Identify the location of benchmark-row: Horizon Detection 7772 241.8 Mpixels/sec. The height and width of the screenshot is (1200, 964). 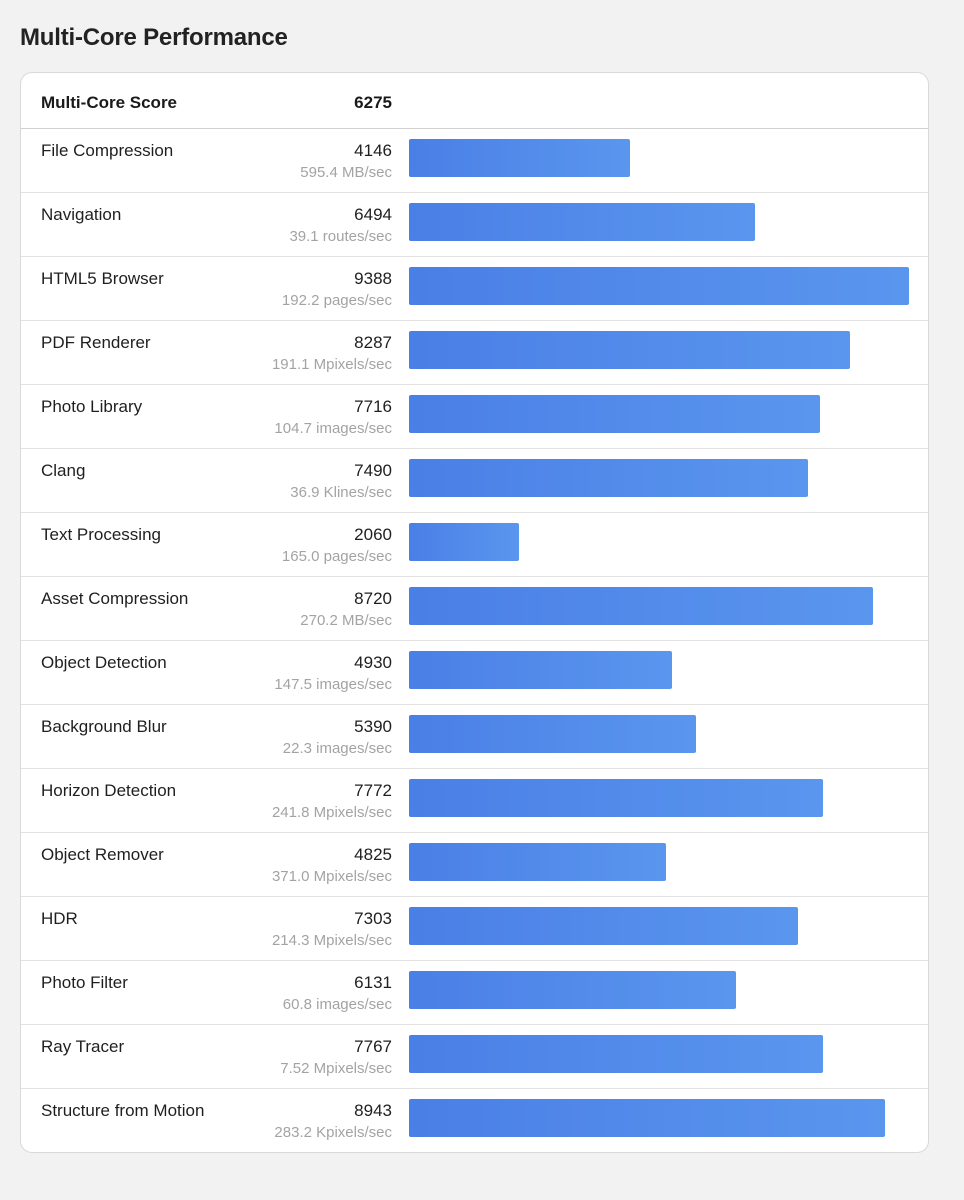
(474, 801).